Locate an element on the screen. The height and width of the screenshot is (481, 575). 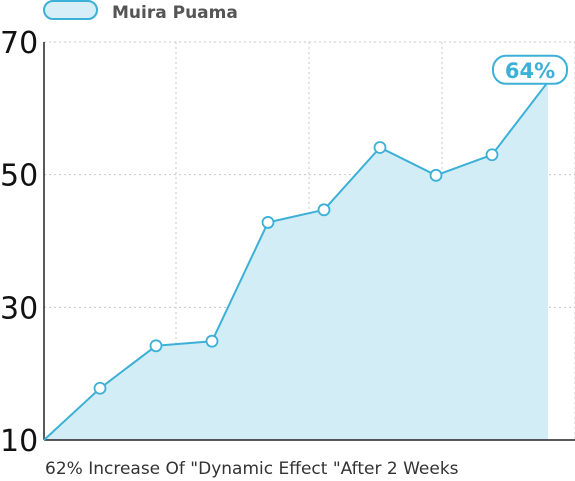
y-tick-label: 70 is located at coordinates (19, 43).